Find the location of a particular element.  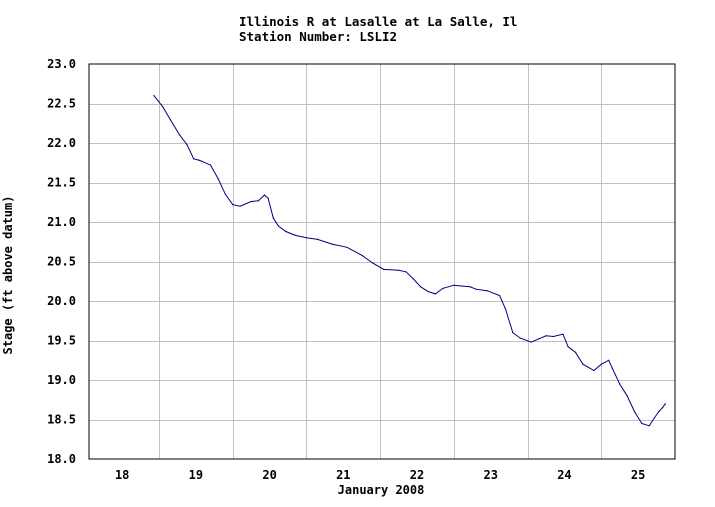

x-tick-label: 20 is located at coordinates (269, 475).